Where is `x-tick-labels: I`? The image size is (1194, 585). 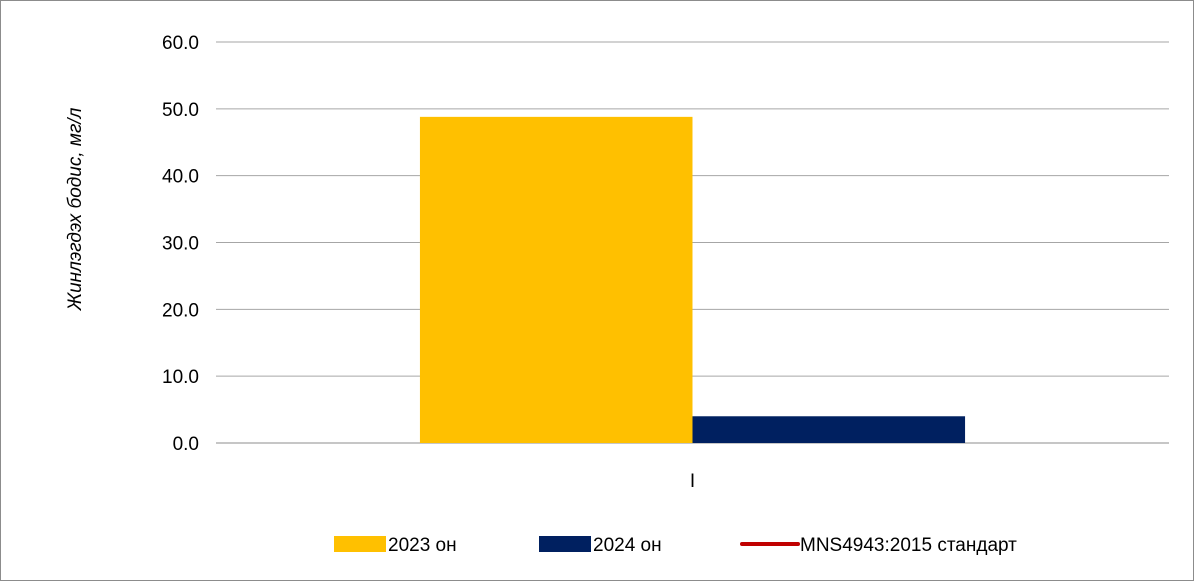 x-tick-labels: I is located at coordinates (692, 481).